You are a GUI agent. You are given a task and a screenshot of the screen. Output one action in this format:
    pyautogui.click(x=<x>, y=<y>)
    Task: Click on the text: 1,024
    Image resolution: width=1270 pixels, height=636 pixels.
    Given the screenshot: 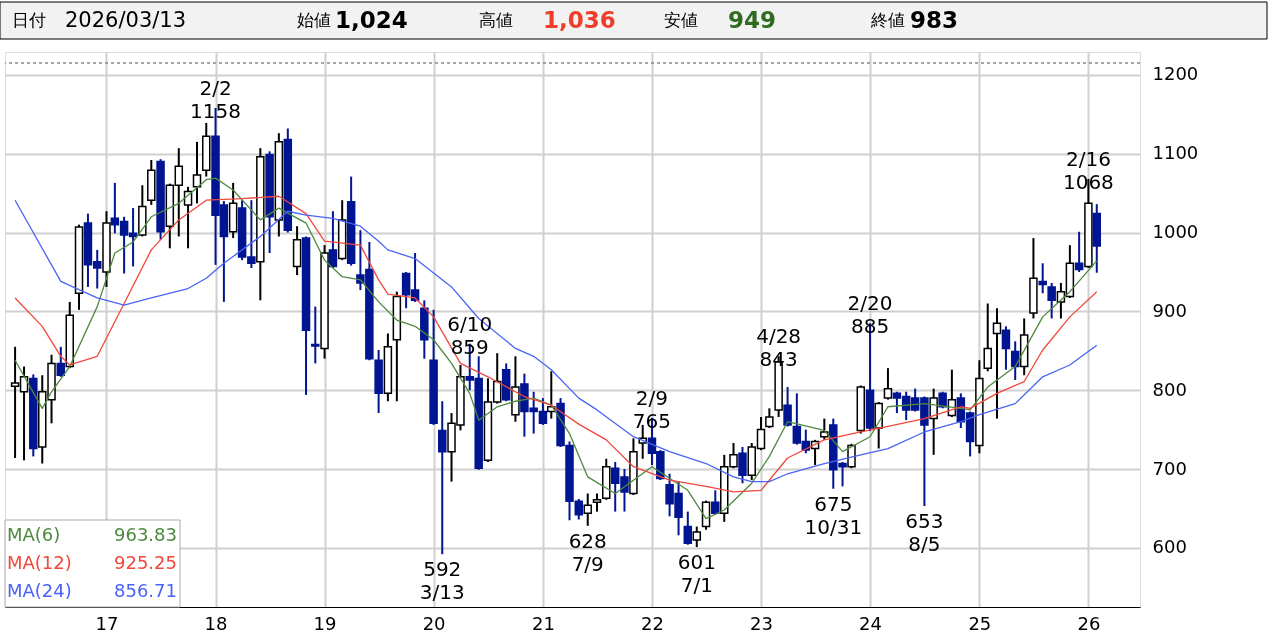 What is the action you would take?
    pyautogui.click(x=371, y=20)
    